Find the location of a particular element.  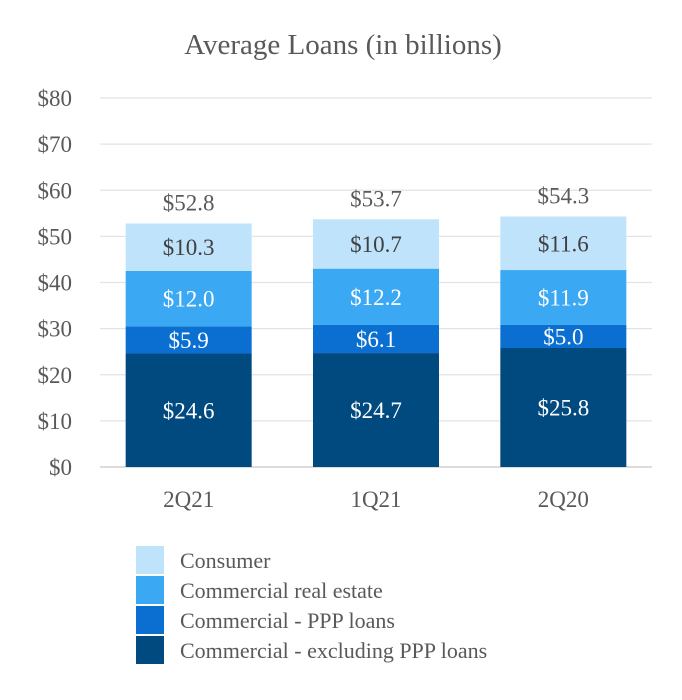

bar-segment-label: $6.1 is located at coordinates (376, 339).